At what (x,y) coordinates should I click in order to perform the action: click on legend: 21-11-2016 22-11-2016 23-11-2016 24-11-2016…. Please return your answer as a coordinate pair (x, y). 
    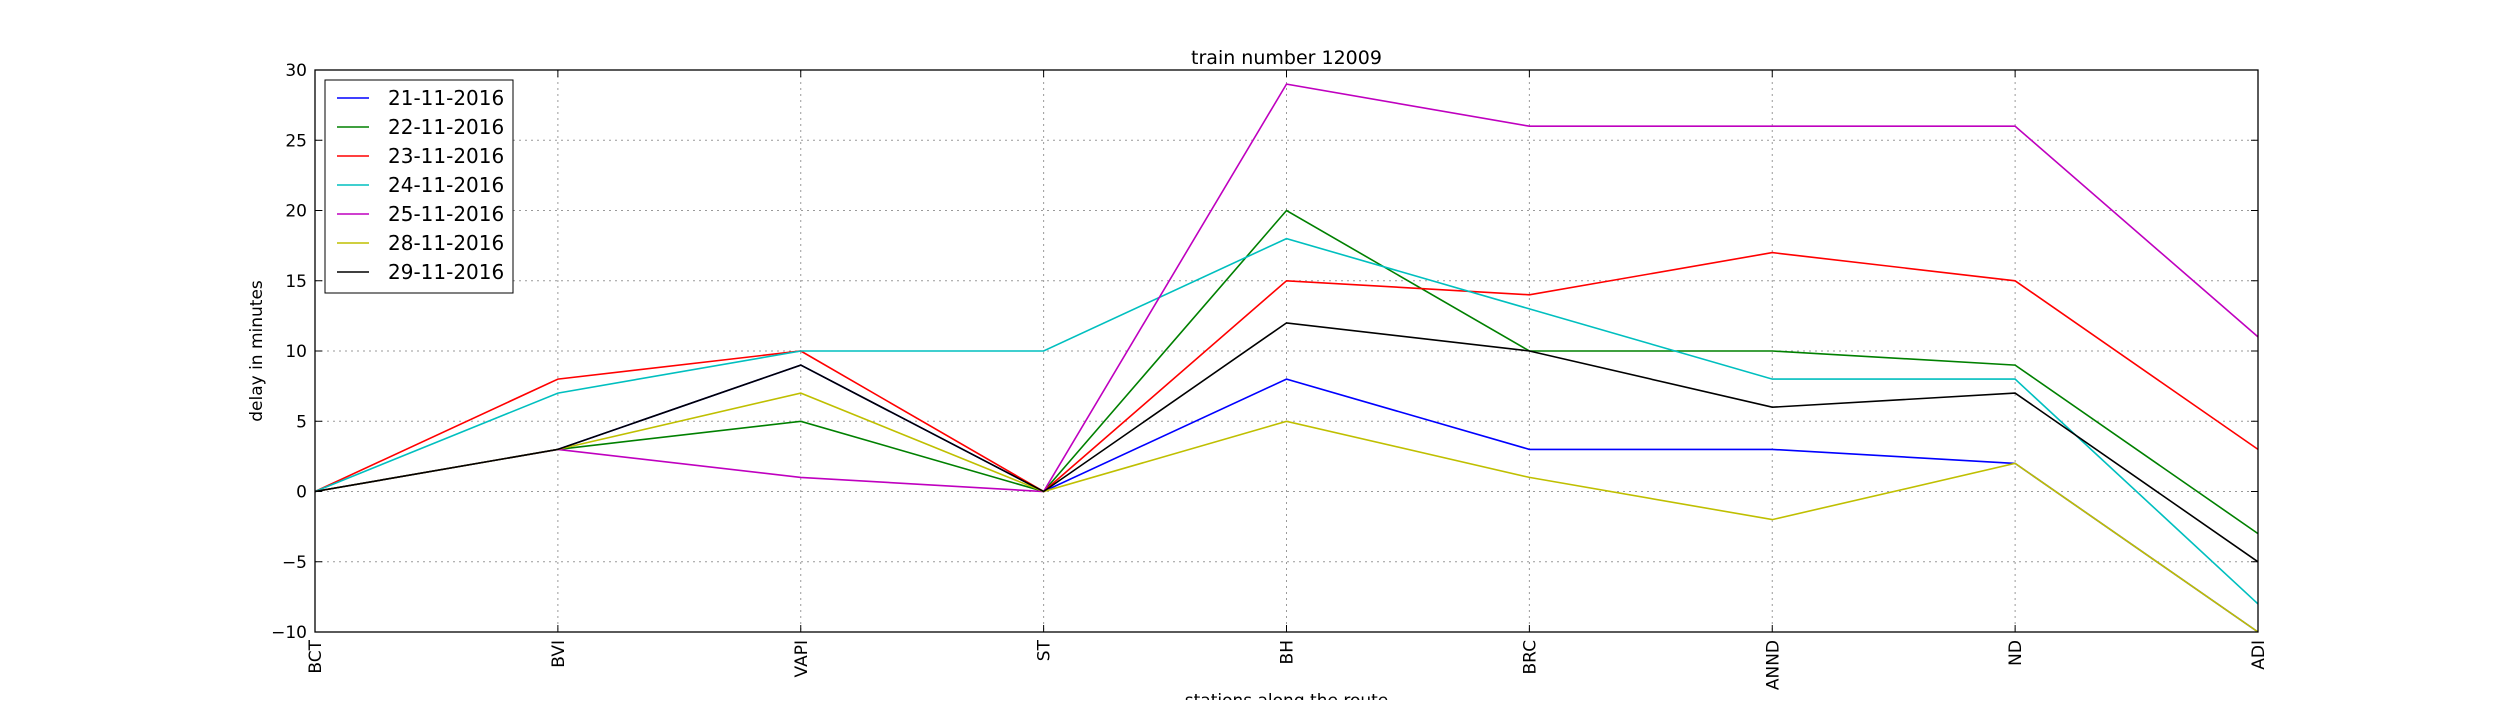
    Looking at the image, I should click on (419, 186).